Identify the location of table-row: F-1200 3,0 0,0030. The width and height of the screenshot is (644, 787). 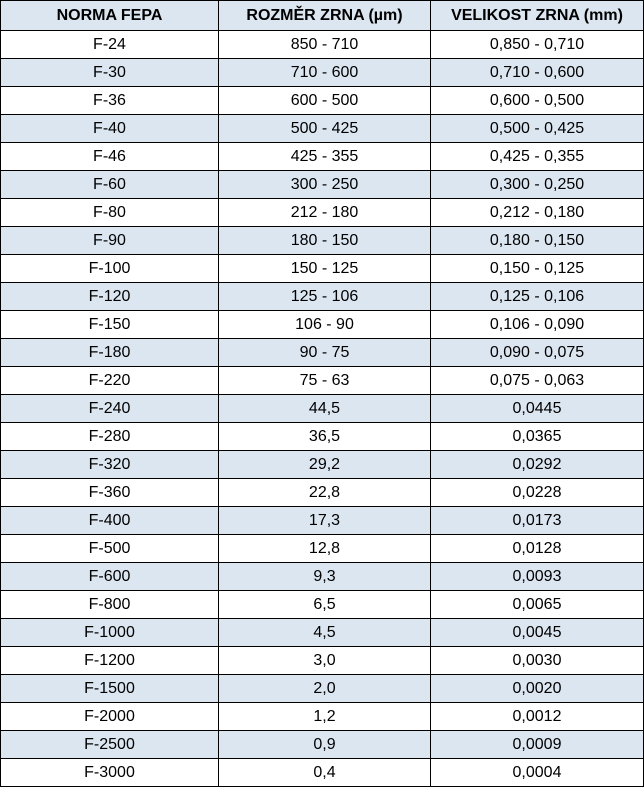
(322, 660).